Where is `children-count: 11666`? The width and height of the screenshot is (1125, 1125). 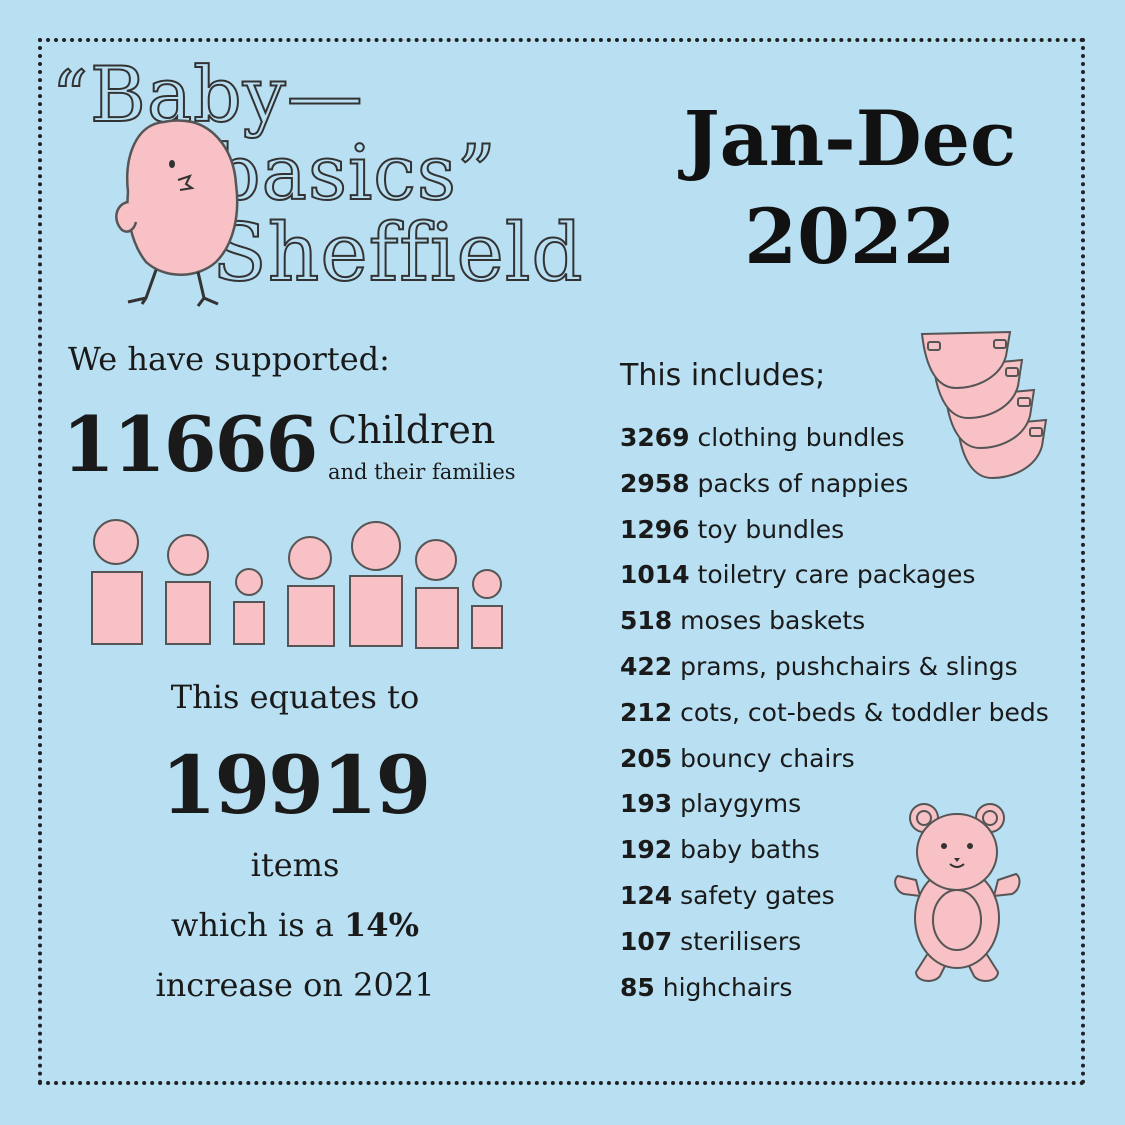 children-count: 11666 is located at coordinates (190, 444).